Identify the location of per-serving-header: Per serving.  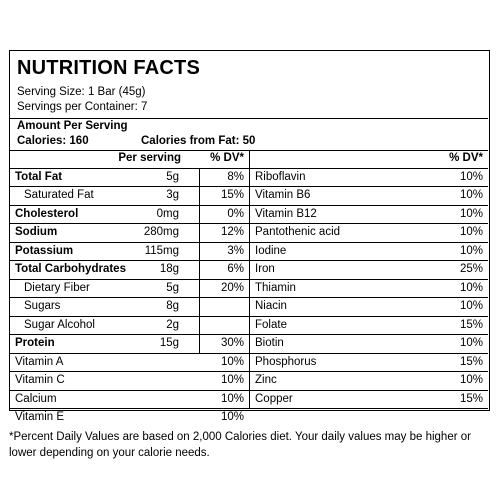
(149, 158).